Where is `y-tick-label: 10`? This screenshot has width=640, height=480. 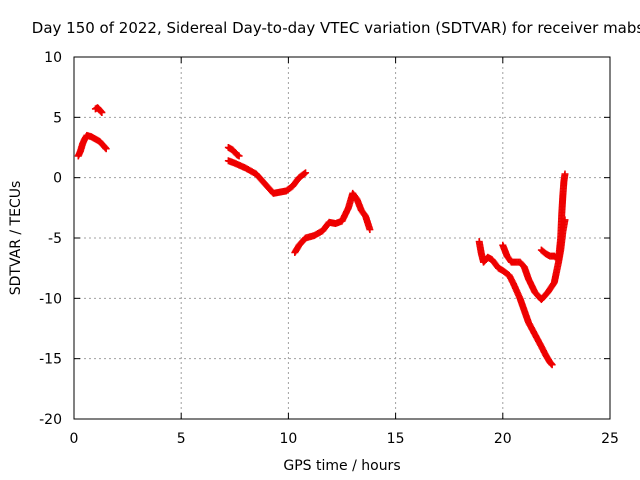 y-tick-label: 10 is located at coordinates (53, 58).